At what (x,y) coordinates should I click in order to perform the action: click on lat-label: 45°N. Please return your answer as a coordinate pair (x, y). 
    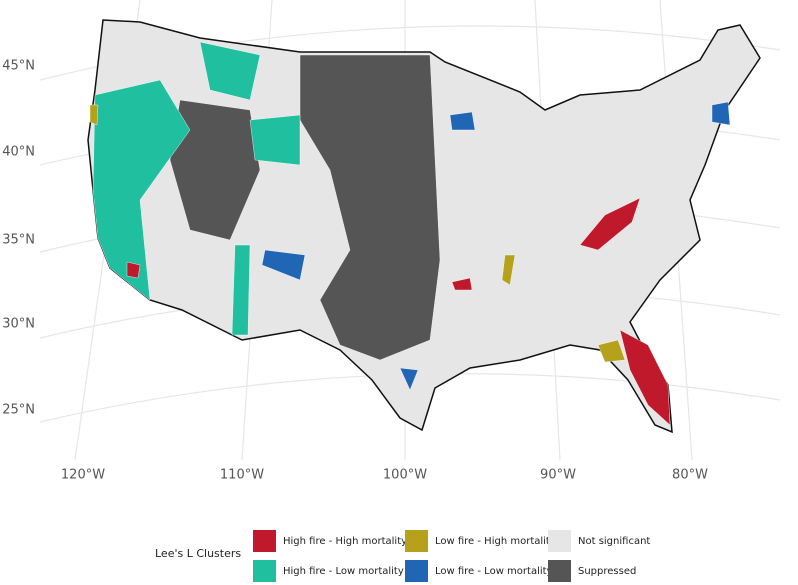
    Looking at the image, I should click on (18, 66).